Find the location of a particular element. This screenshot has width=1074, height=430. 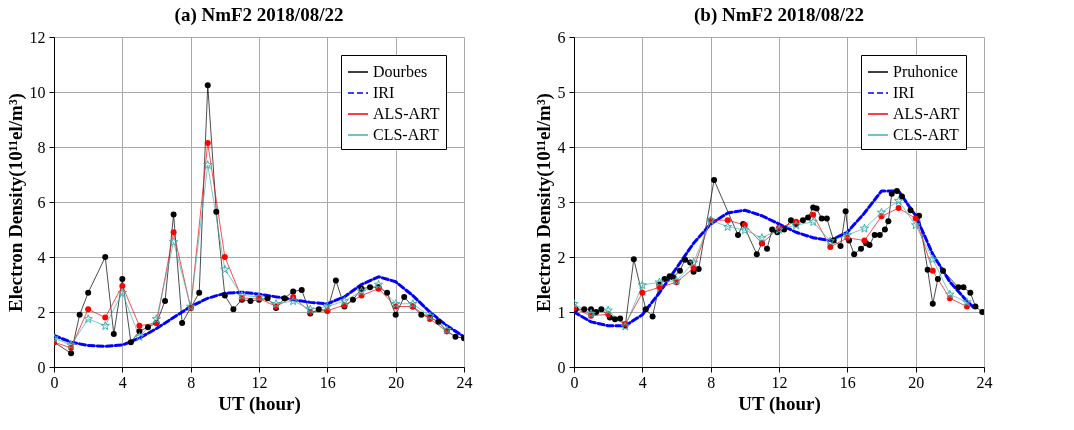

chart-title: (a) NmF2 2018/08/22 is located at coordinates (259, 15).